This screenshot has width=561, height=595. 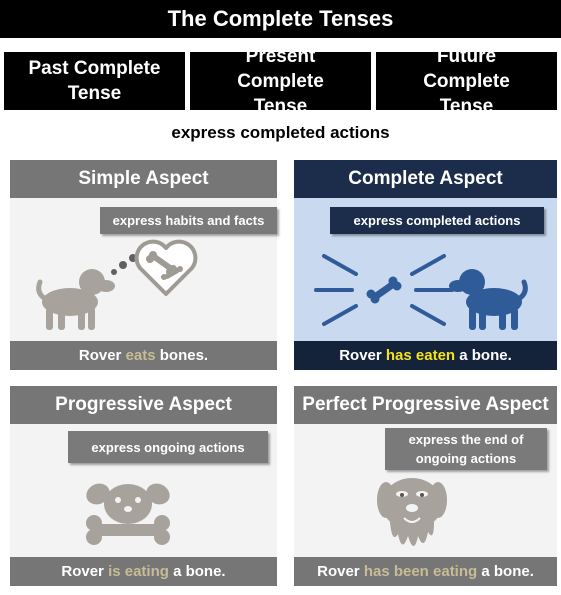 I want to click on simple-aspect-heading: Simple Aspect, so click(x=143, y=179).